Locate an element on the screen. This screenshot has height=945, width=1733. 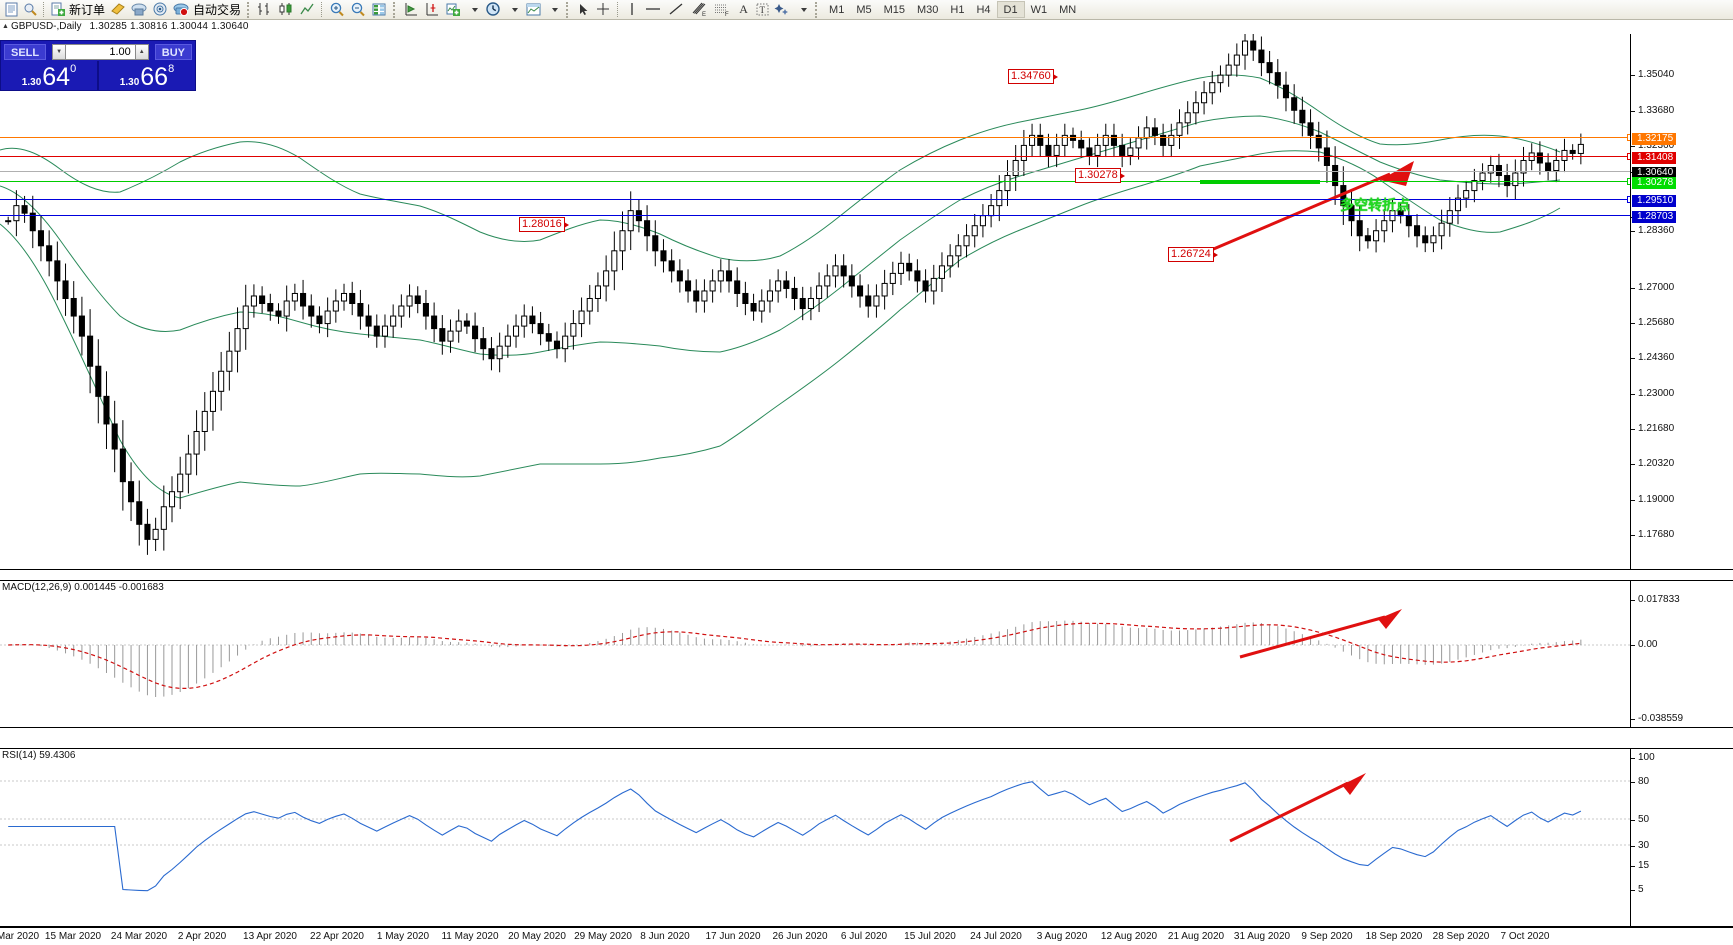
rsi-axis: 100 80 50 30 15 5 is located at coordinates (1681, 837).